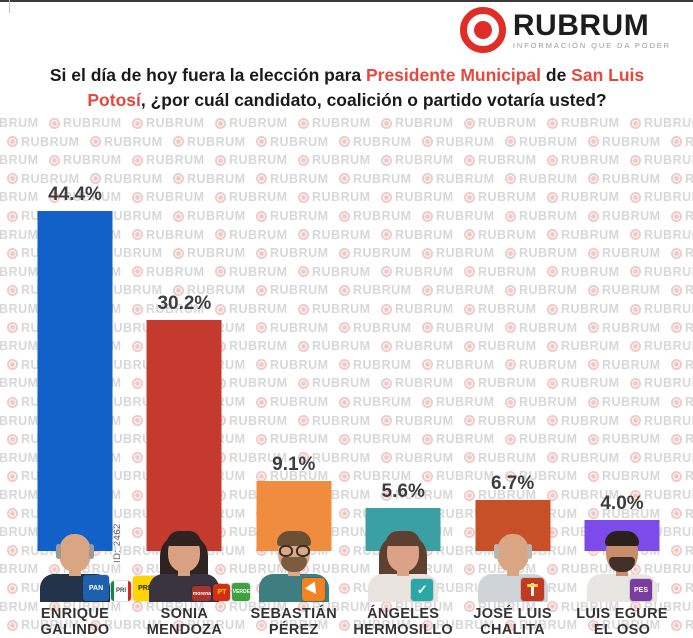 This screenshot has height=638, width=693. Describe the element at coordinates (622, 614) in the screenshot. I see `candidate-name-line1: LUIS EGURE` at that location.